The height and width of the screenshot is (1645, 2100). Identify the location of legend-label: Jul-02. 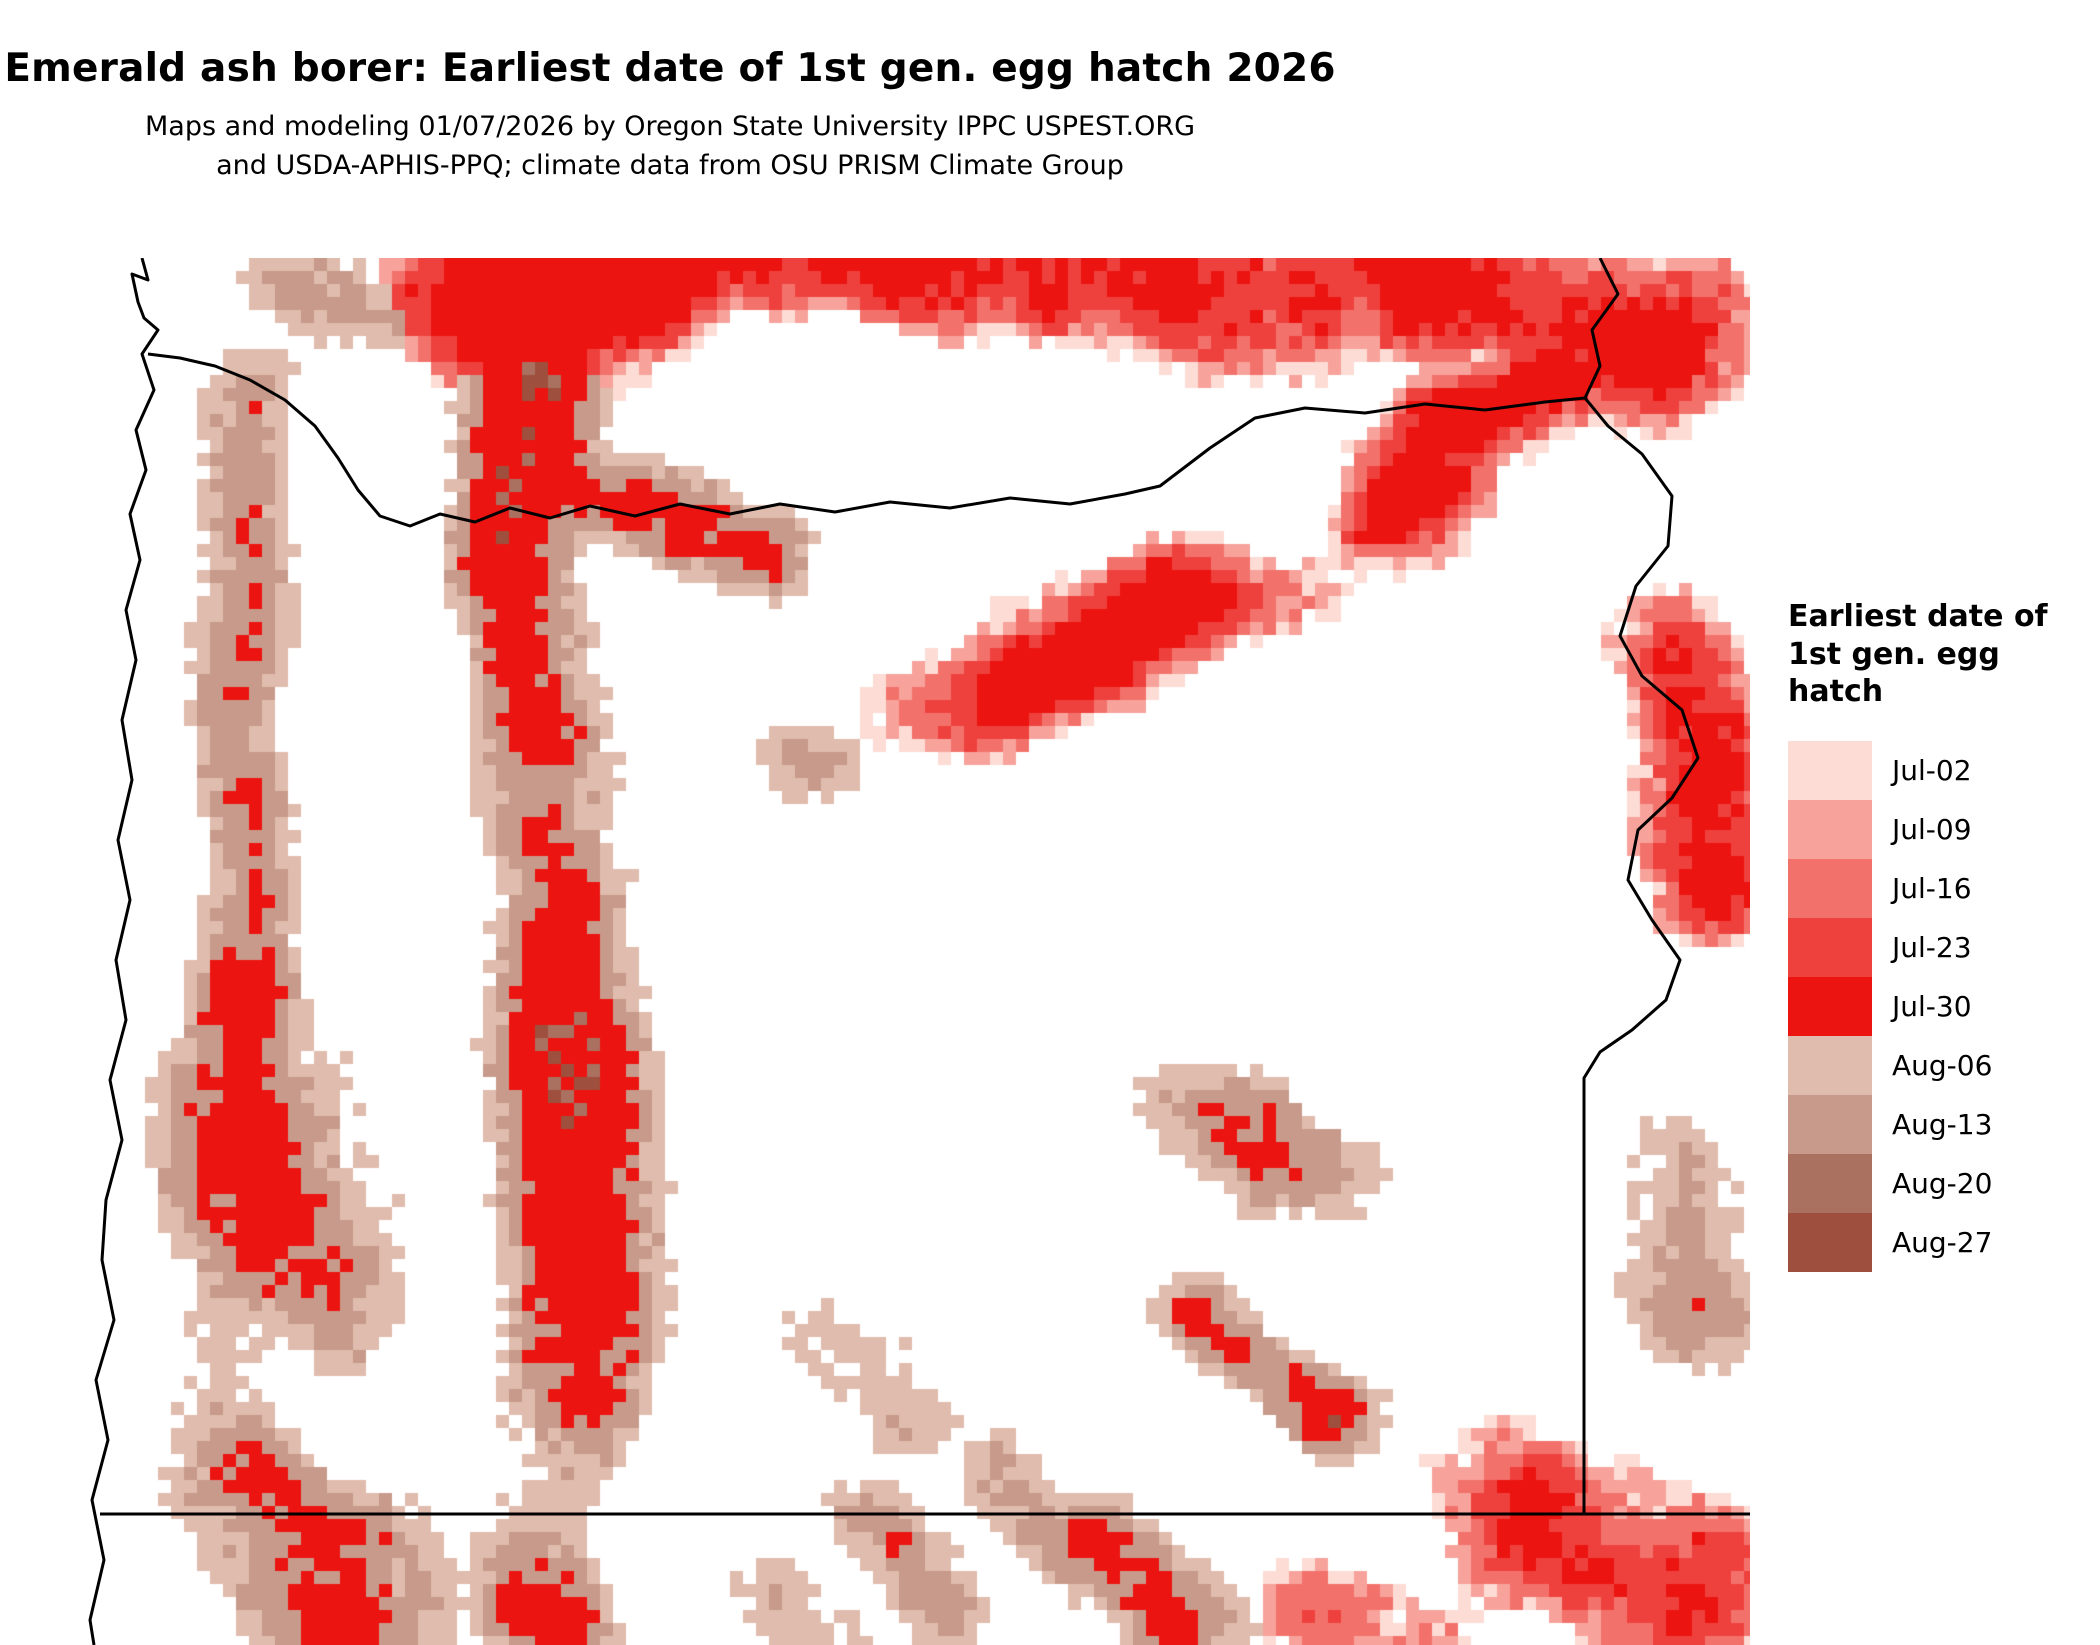
(1932, 770).